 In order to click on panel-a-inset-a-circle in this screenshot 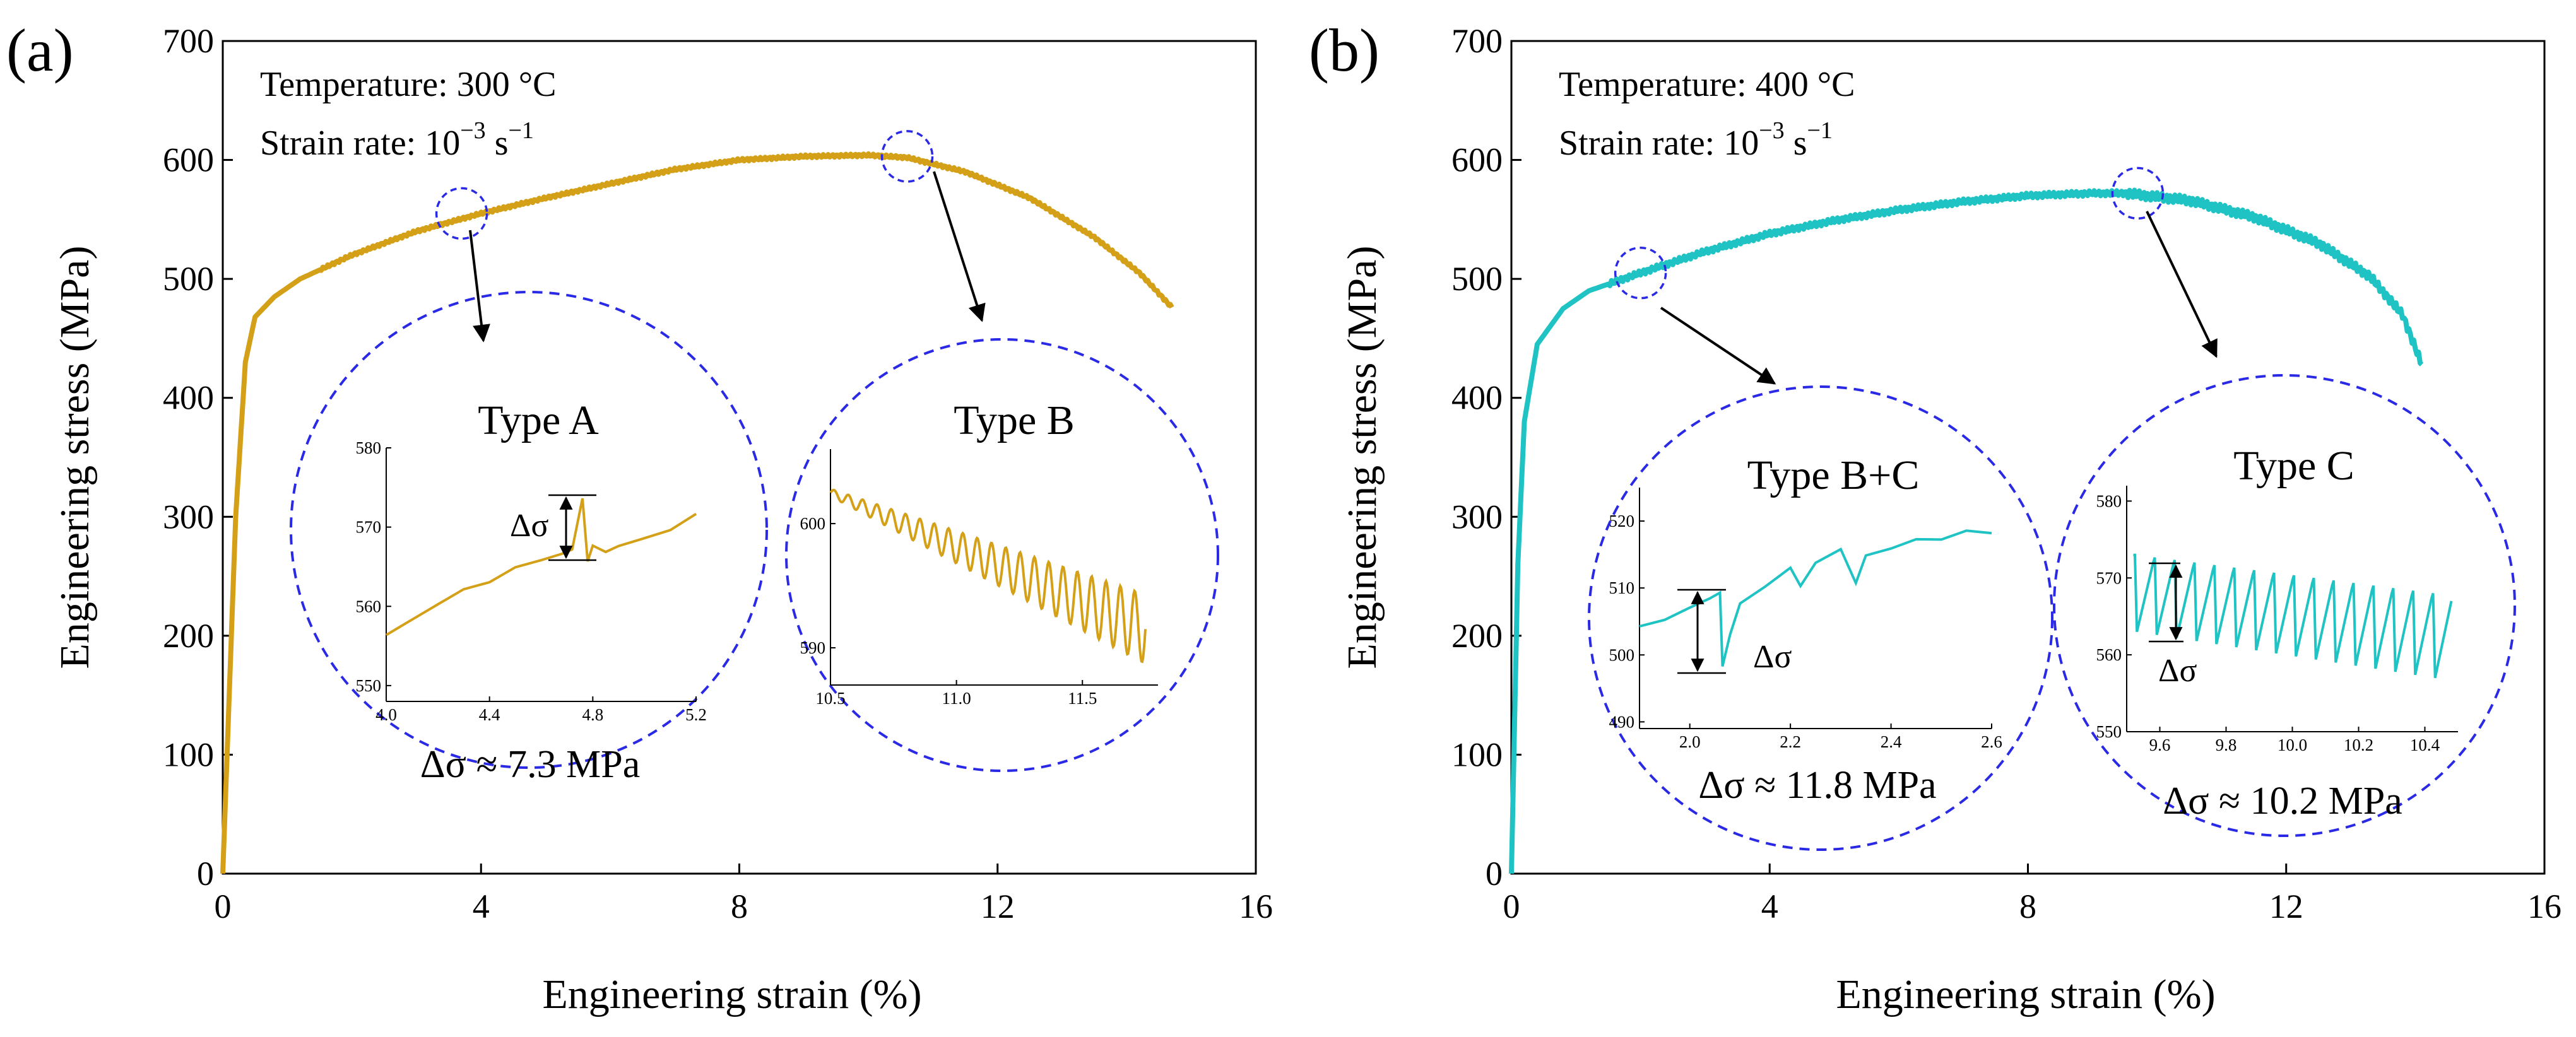, I will do `click(529, 530)`.